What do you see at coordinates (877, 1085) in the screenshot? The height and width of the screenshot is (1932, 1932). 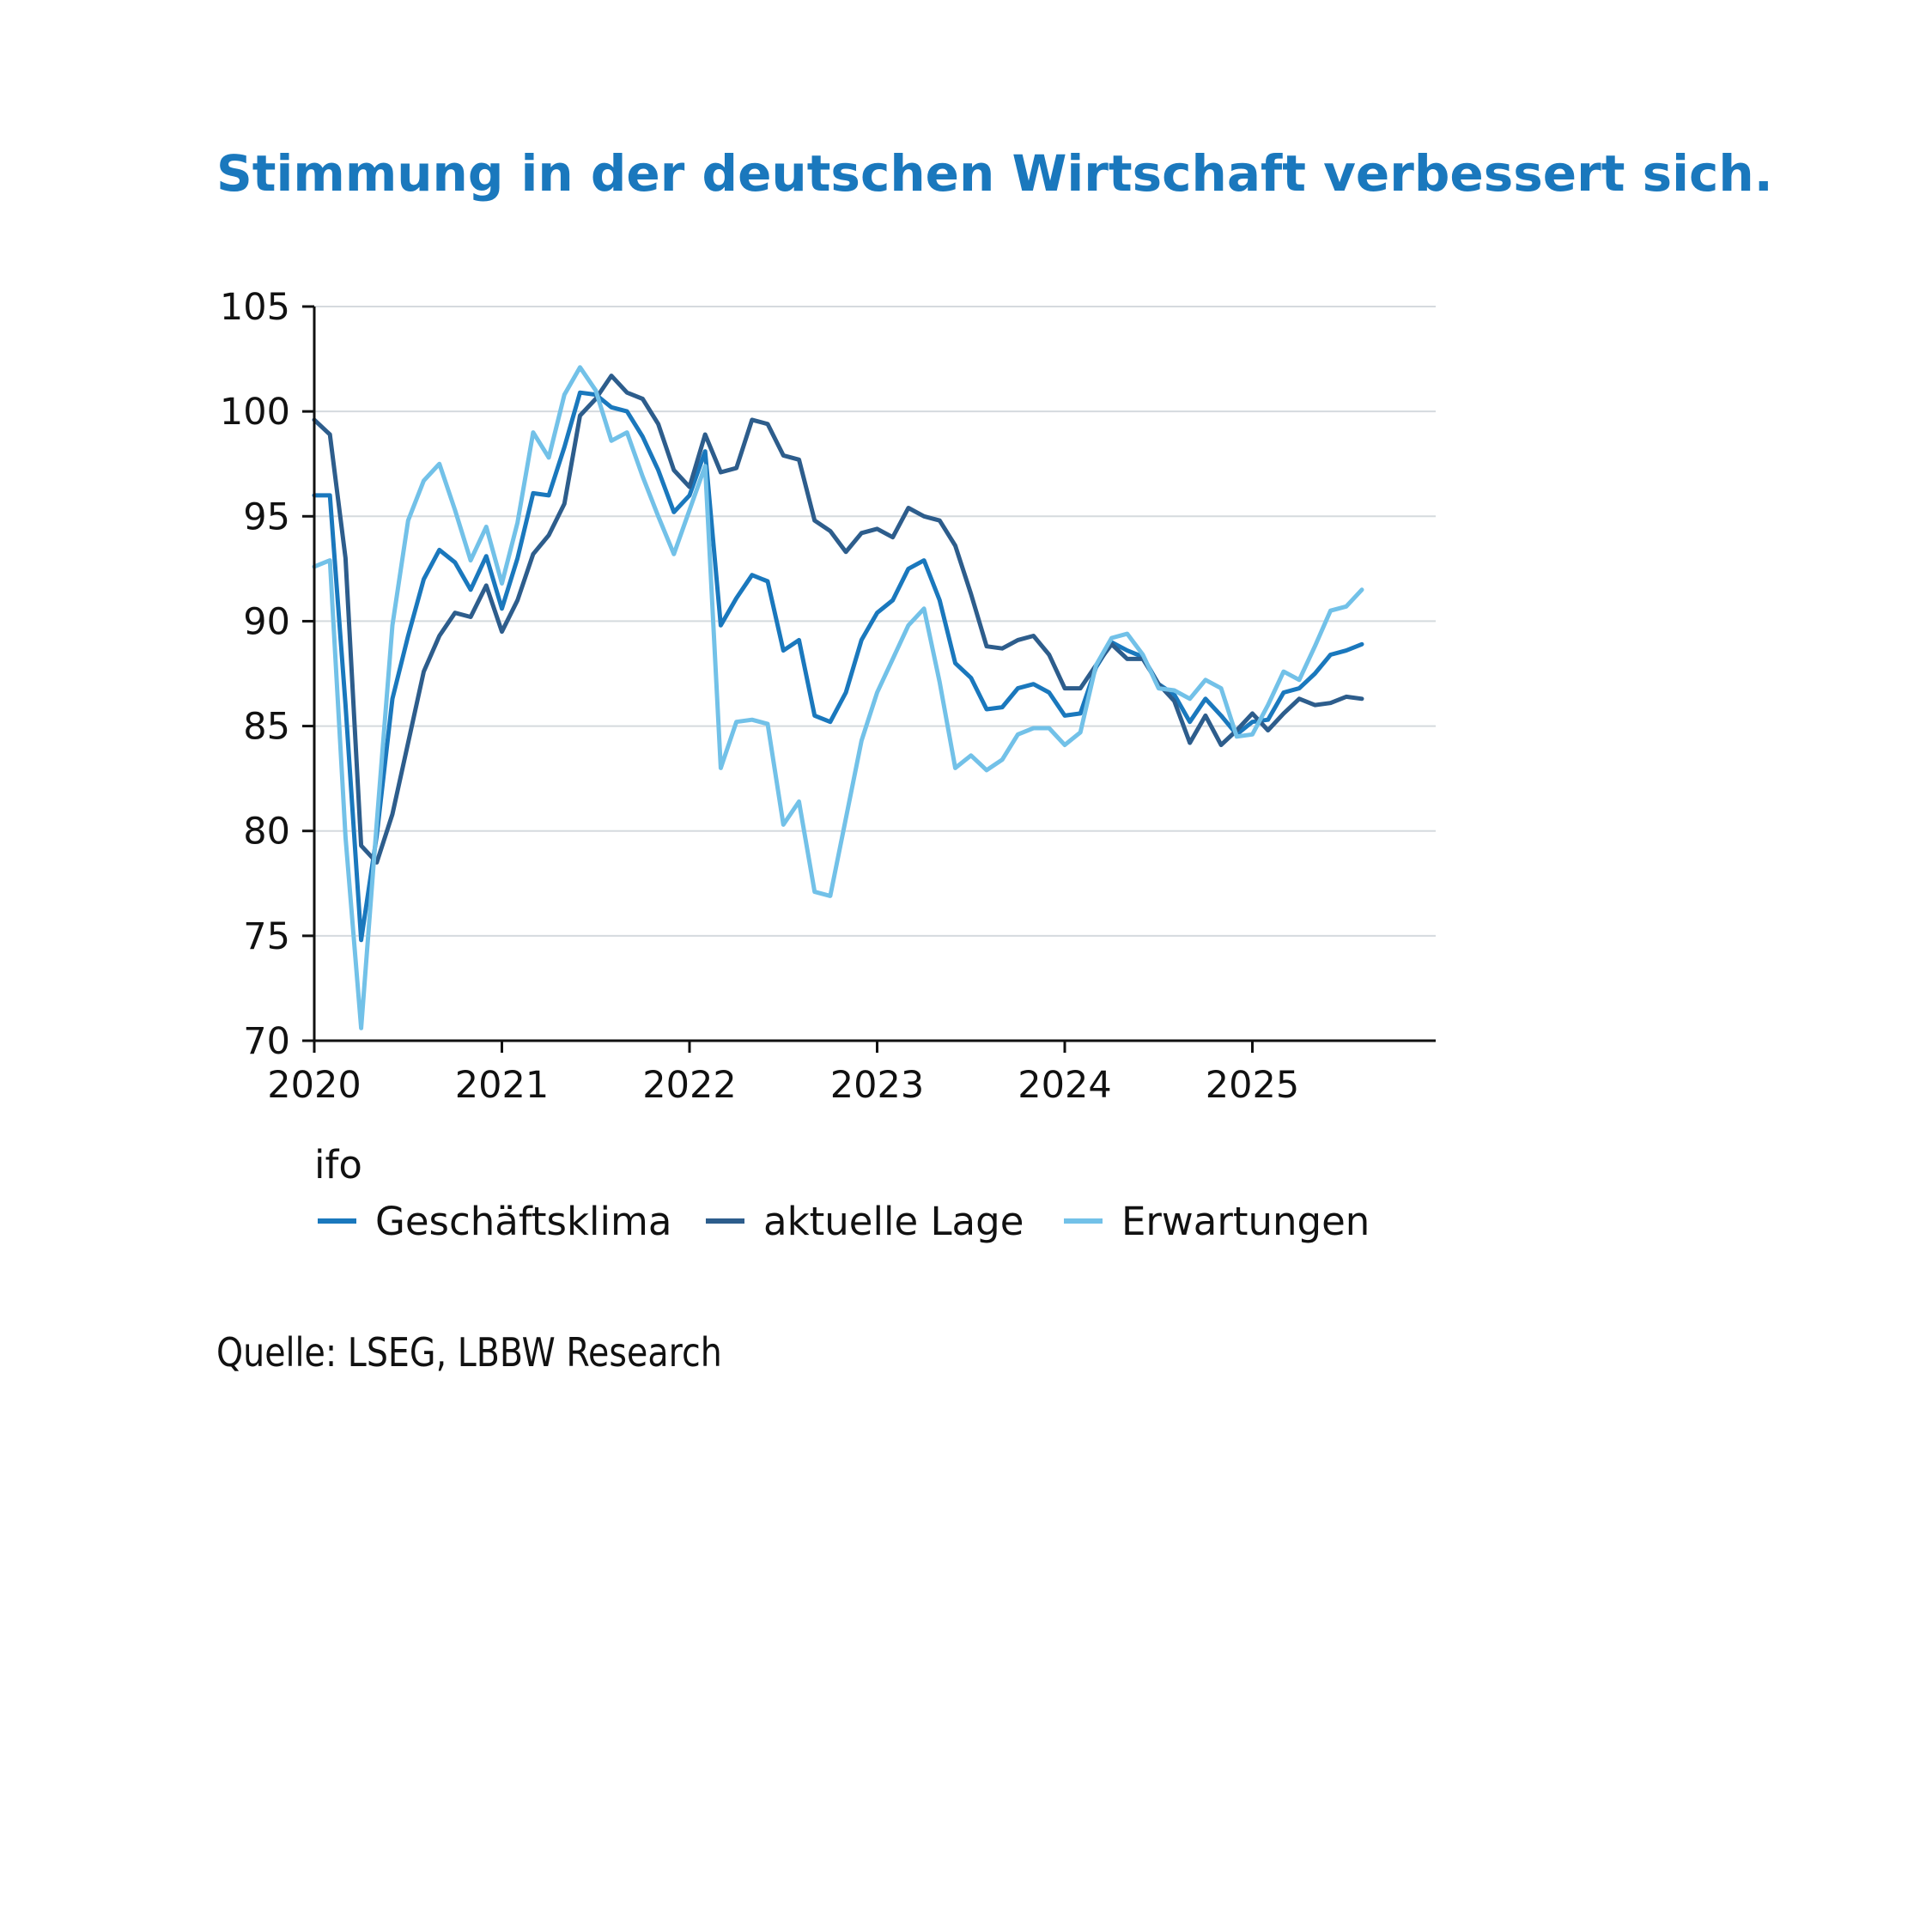 I see `x-tick-label-2023: 2023` at bounding box center [877, 1085].